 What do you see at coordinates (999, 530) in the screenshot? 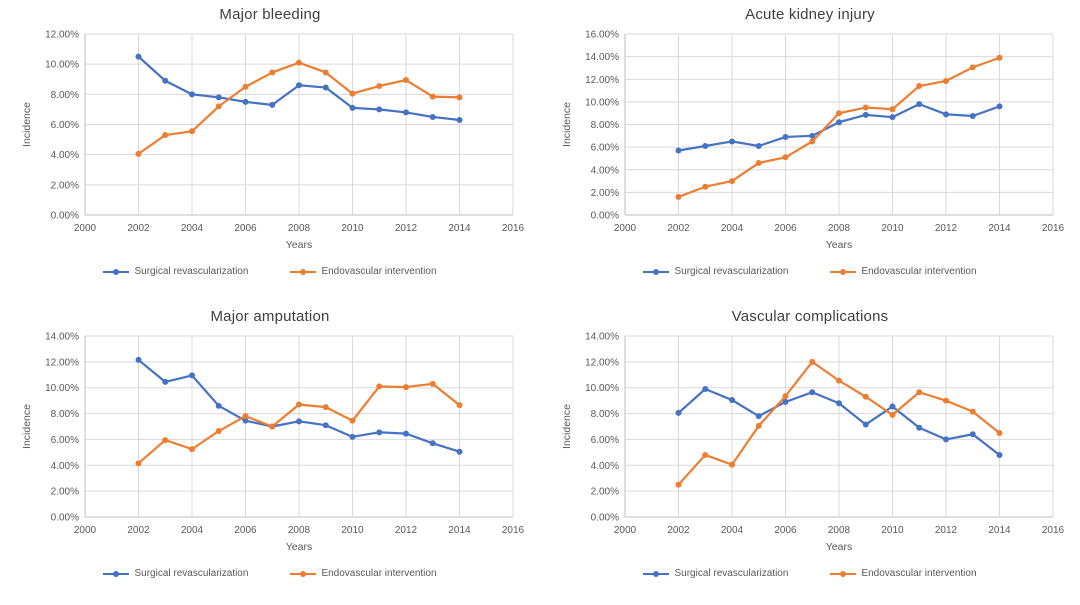
I see `x-tick-label: 2014` at bounding box center [999, 530].